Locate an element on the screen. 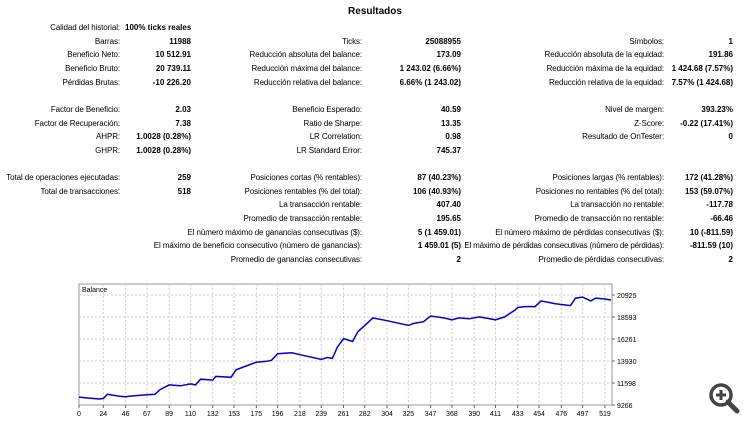 This screenshot has width=750, height=425. stat-value: -0.22 (17.41%) is located at coordinates (706, 123).